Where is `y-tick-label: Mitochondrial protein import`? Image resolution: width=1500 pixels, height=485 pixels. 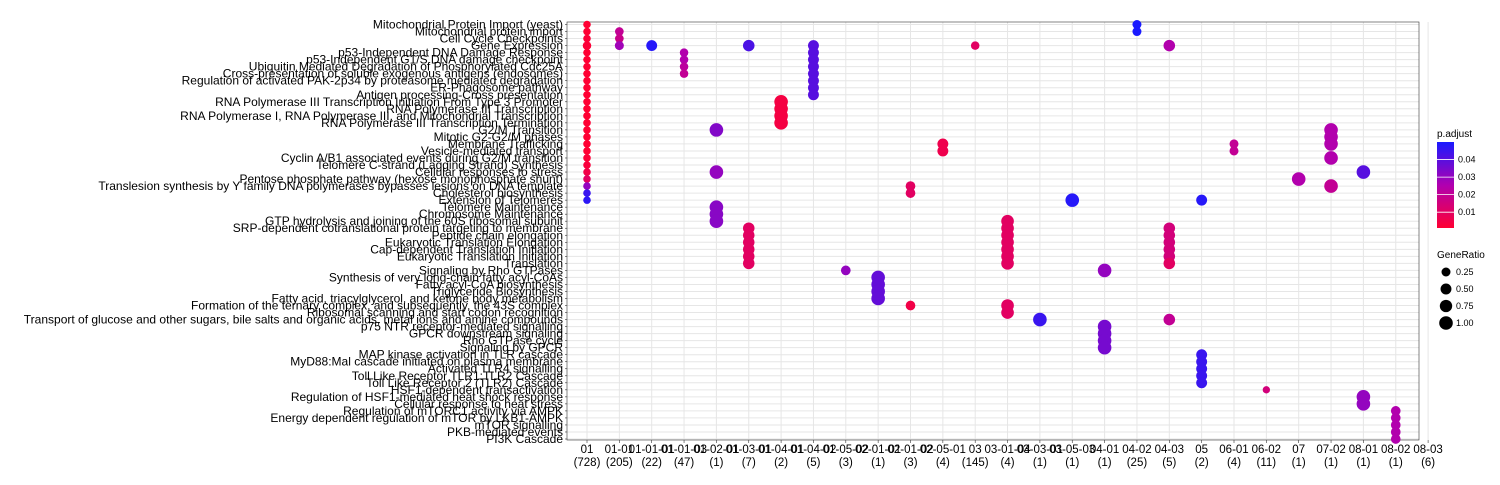
y-tick-label: Mitochondrial protein import is located at coordinates (489, 32).